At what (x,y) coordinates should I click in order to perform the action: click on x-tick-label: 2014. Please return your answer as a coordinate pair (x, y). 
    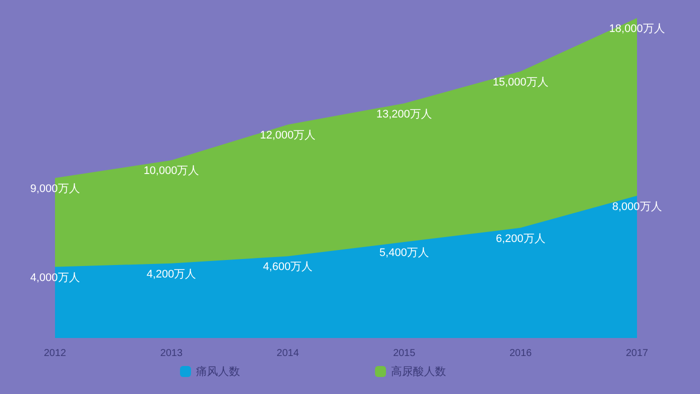
    Looking at the image, I should click on (288, 353).